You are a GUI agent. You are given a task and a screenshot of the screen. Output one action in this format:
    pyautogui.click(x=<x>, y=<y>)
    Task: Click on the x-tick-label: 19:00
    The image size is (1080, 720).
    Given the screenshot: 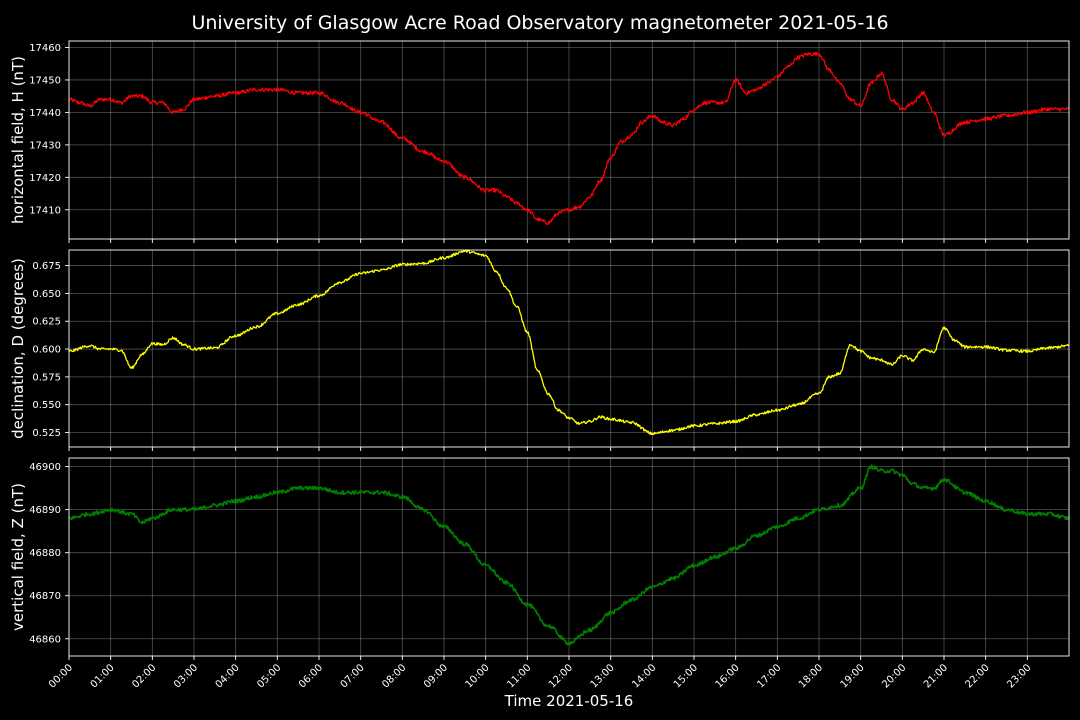 What is the action you would take?
    pyautogui.click(x=853, y=676)
    